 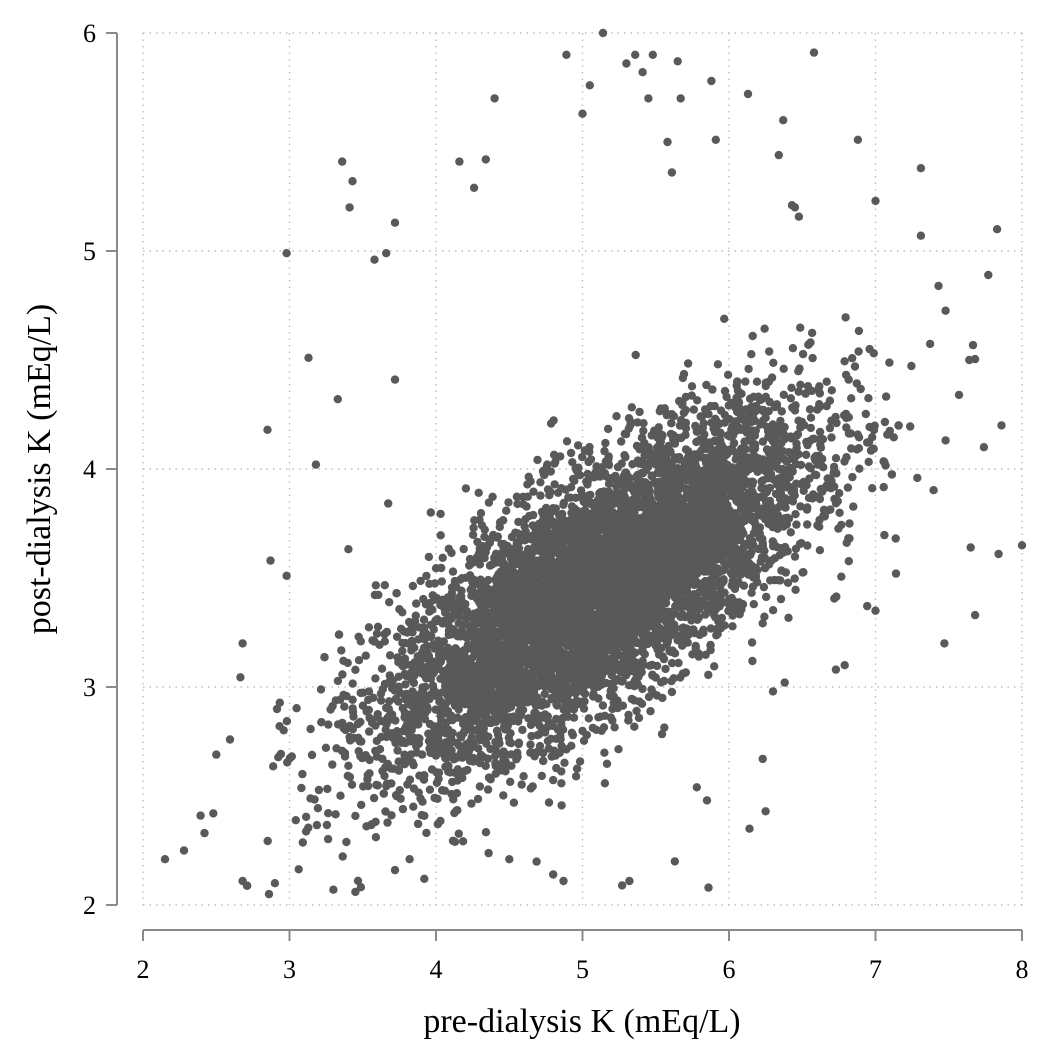 I want to click on y-tick-label: 4, so click(x=89, y=469).